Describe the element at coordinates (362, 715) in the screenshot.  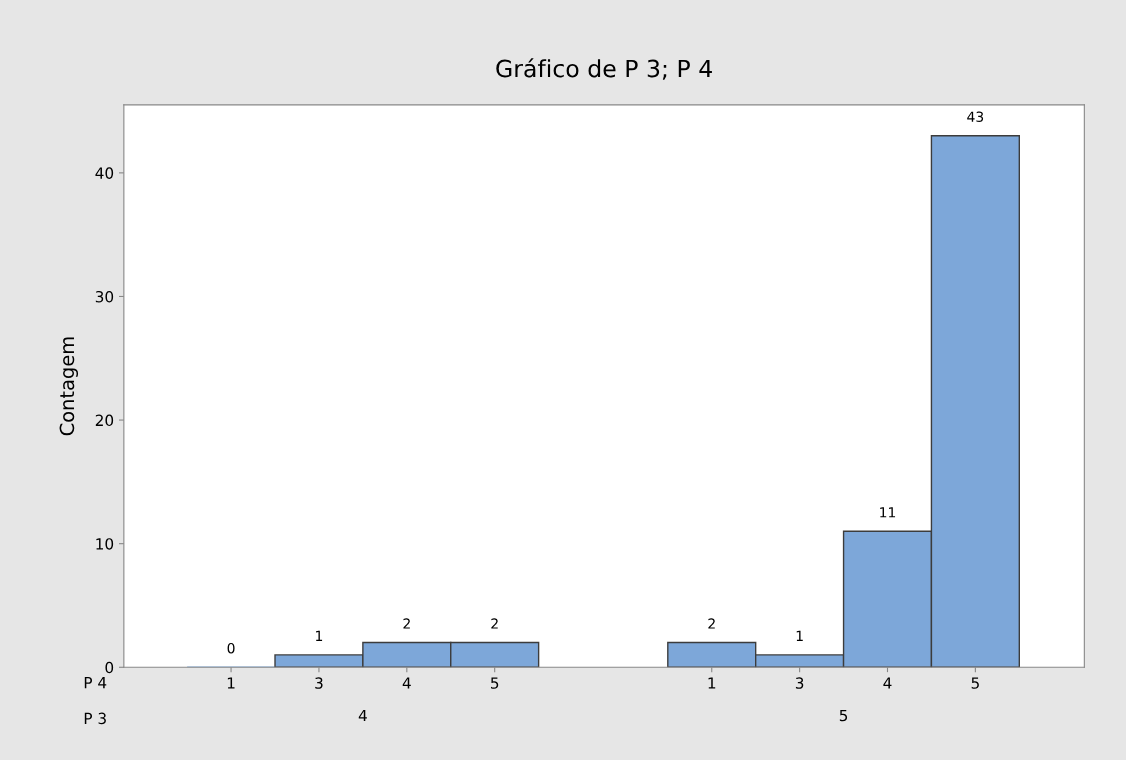
I see `text: 4` at that location.